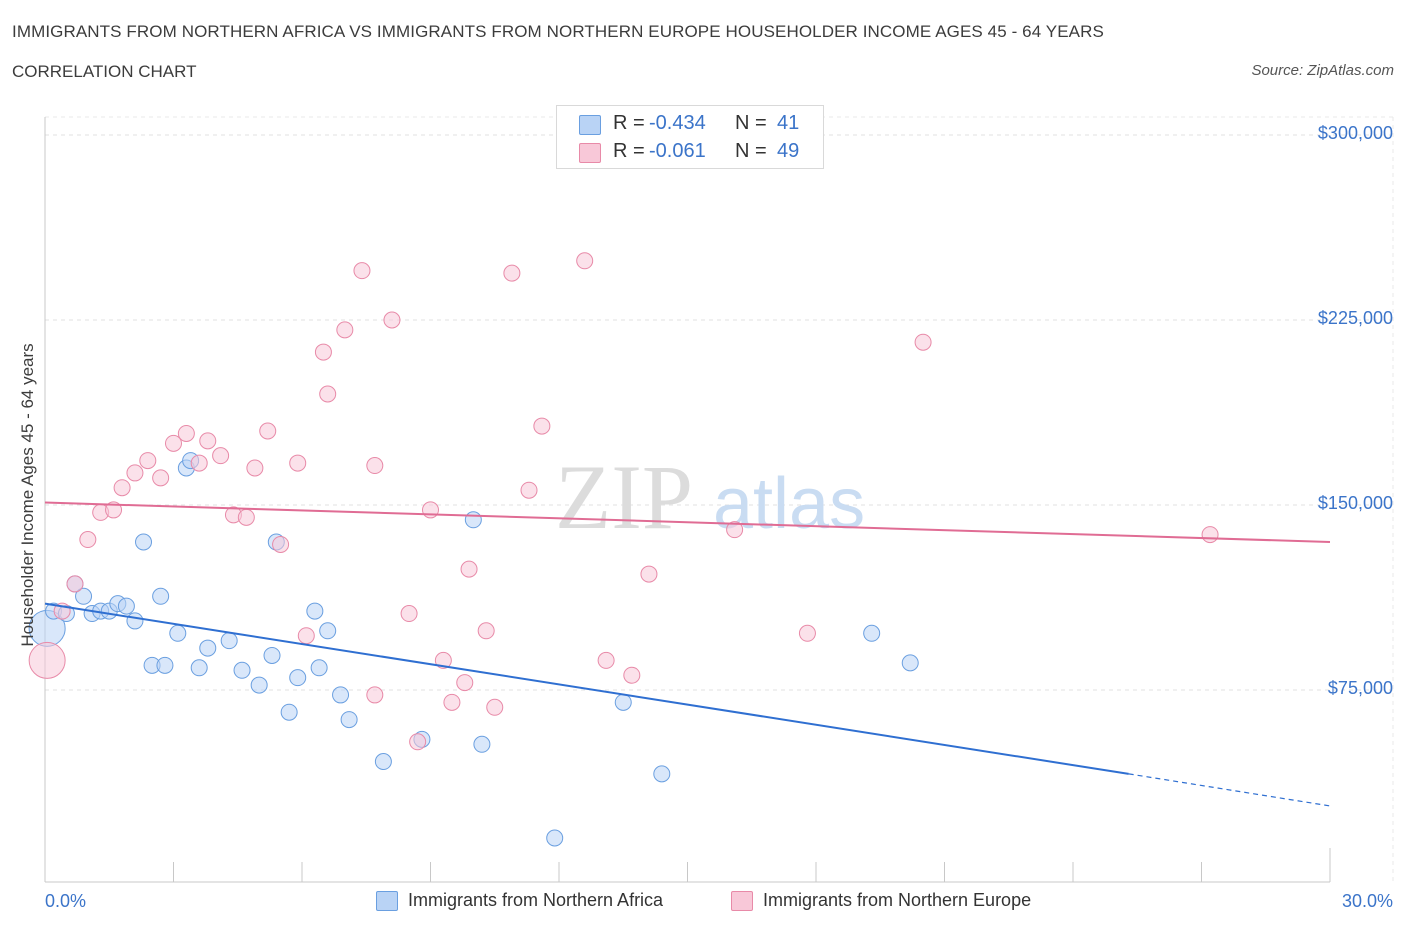  What do you see at coordinates (586, 688) in the screenshot?
I see `trend-line-northern-africa` at bounding box center [586, 688].